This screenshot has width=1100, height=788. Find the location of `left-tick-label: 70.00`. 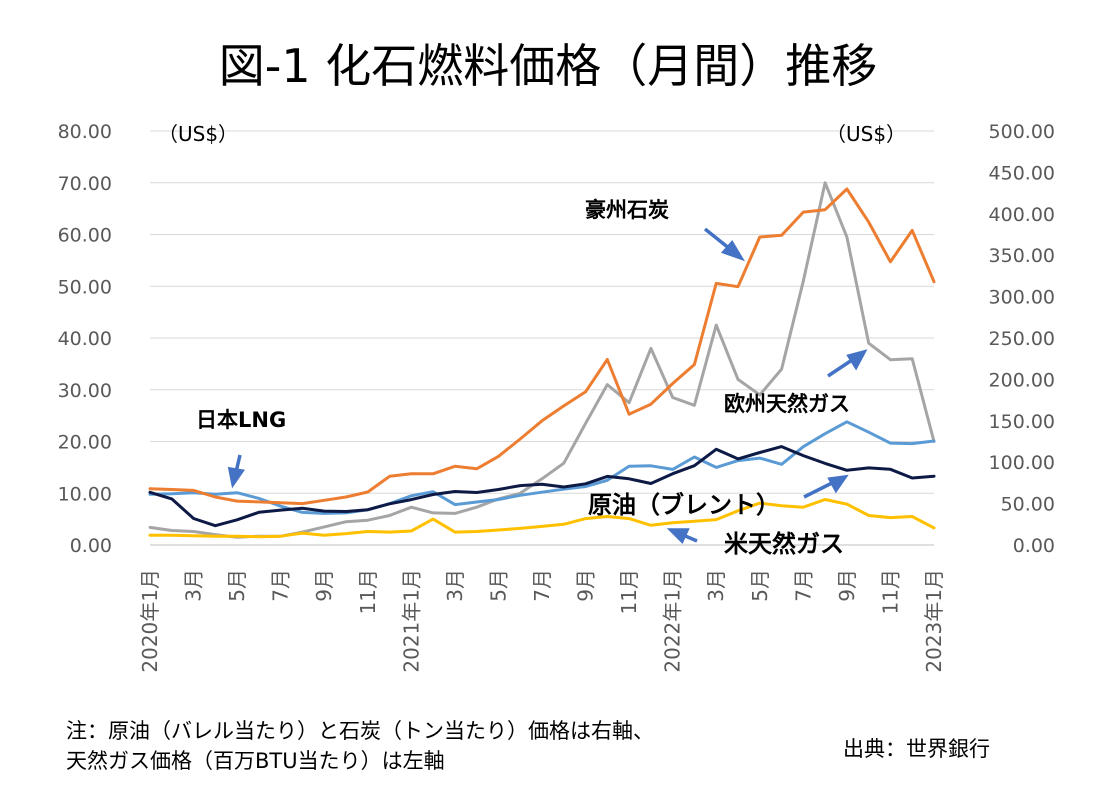

left-tick-label: 70.00 is located at coordinates (85, 184).